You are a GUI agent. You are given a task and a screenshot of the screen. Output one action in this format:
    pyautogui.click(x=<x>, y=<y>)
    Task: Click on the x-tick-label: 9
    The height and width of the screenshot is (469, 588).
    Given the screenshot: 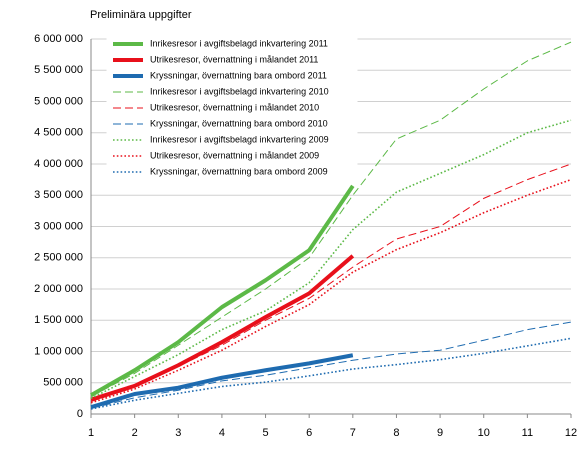 What is the action you would take?
    pyautogui.click(x=440, y=433)
    